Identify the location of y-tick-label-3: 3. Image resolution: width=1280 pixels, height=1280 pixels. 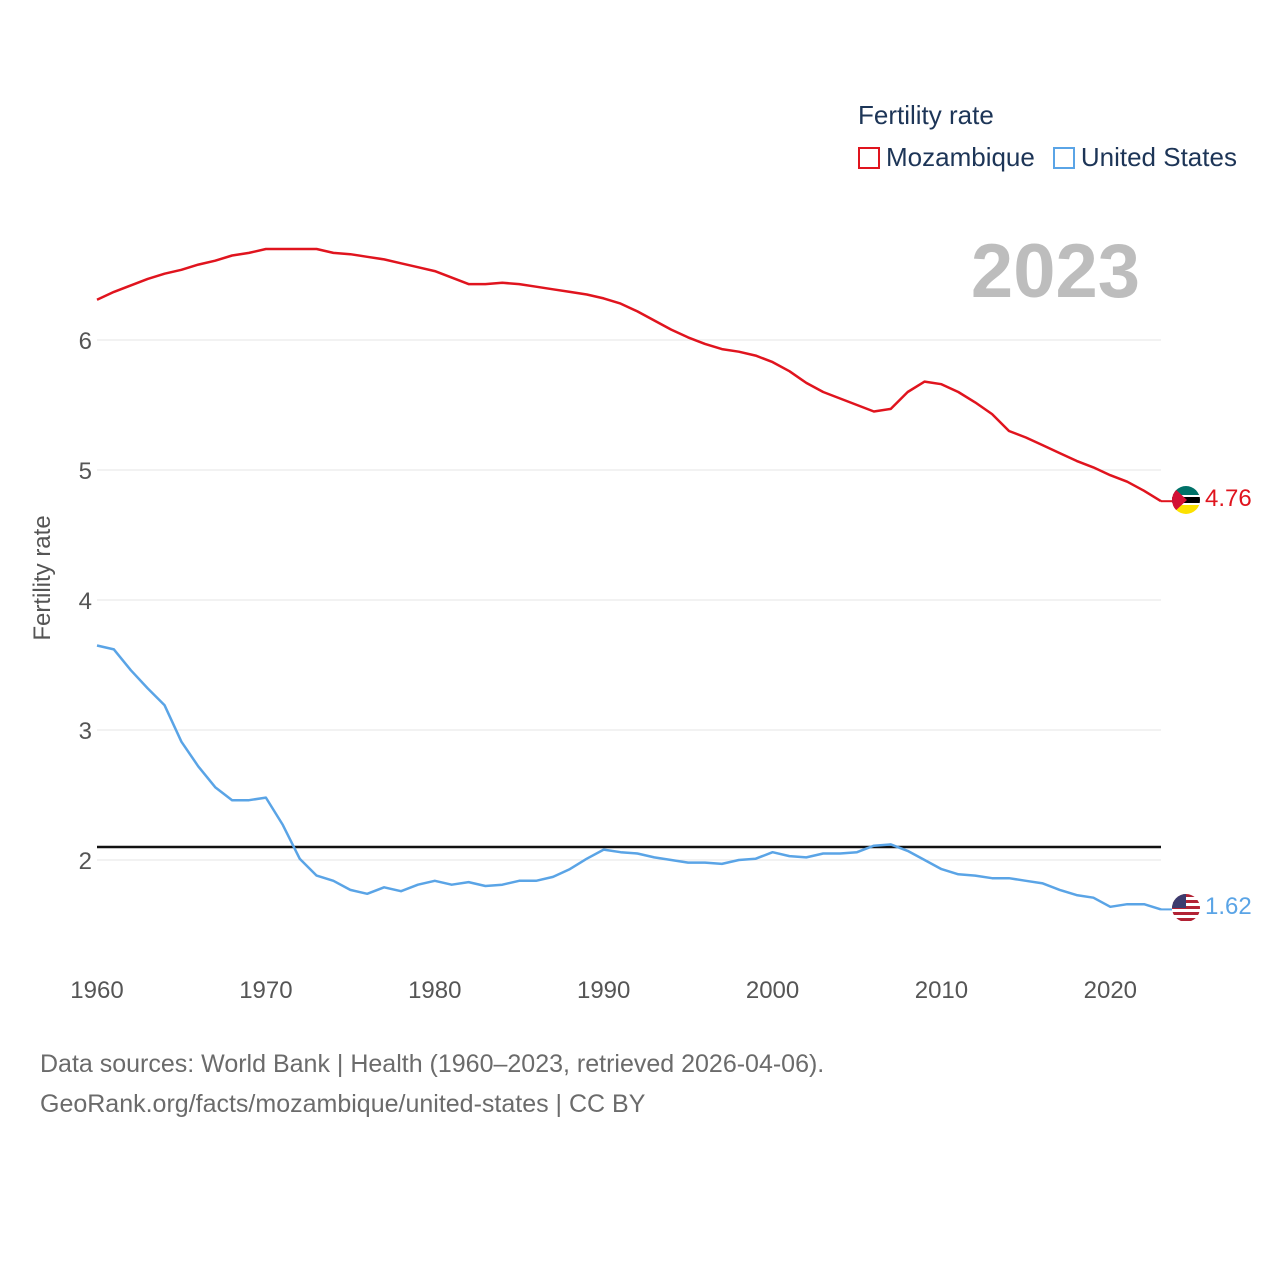
(85, 731).